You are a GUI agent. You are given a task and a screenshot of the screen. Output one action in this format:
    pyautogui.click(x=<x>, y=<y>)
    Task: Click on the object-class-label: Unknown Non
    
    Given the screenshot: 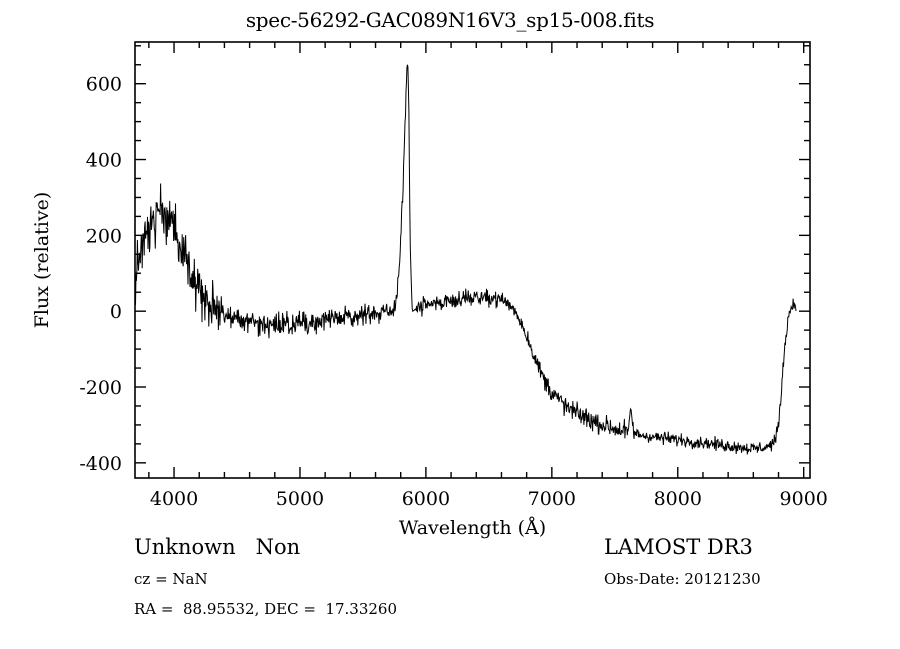 What is the action you would take?
    pyautogui.click(x=217, y=547)
    